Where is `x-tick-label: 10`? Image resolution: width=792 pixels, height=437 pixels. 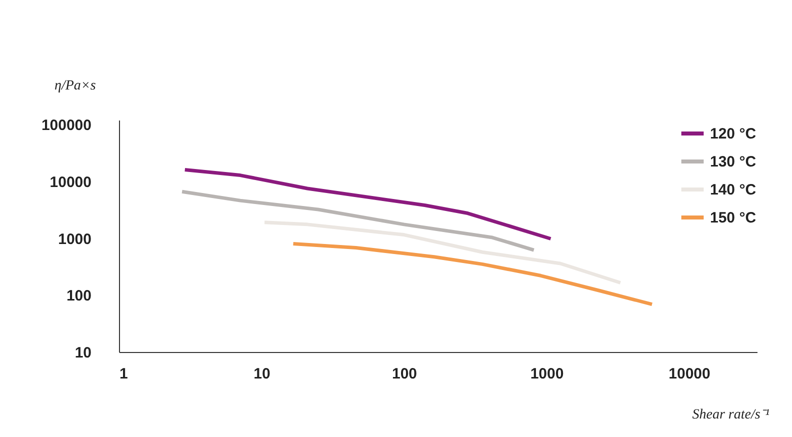 x-tick-label: 10 is located at coordinates (262, 374).